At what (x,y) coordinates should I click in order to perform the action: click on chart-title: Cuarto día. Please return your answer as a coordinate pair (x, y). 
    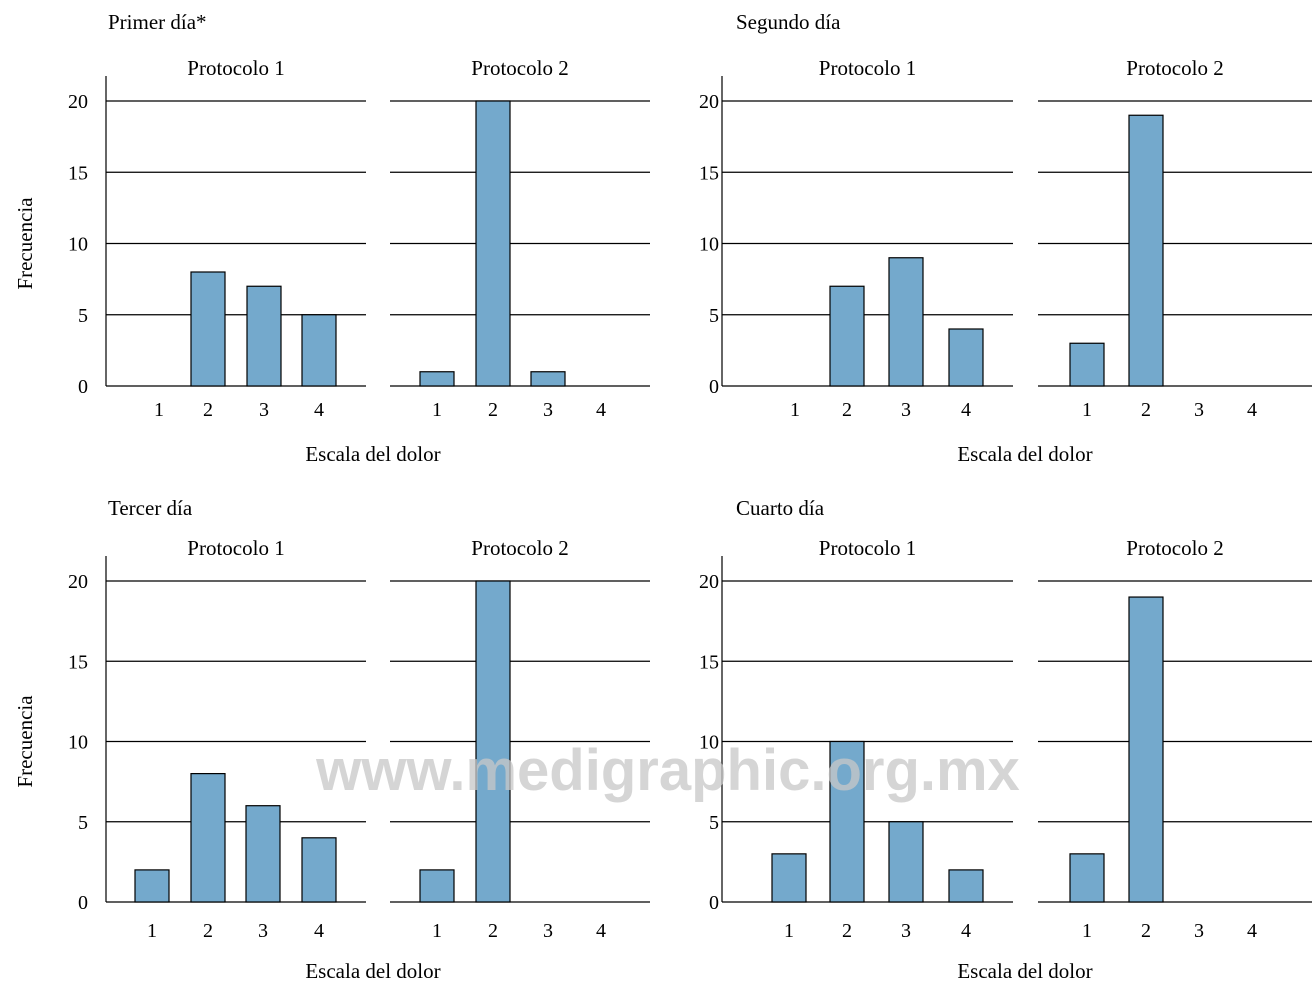
    Looking at the image, I should click on (780, 508).